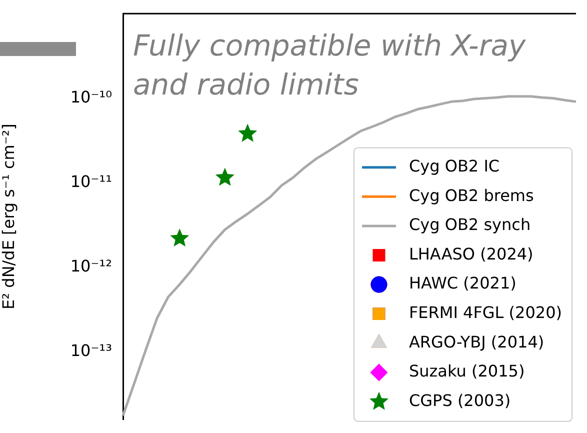 This screenshot has height=433, width=587. I want to click on legend-label: Cyg OB2 synch, so click(469, 224).